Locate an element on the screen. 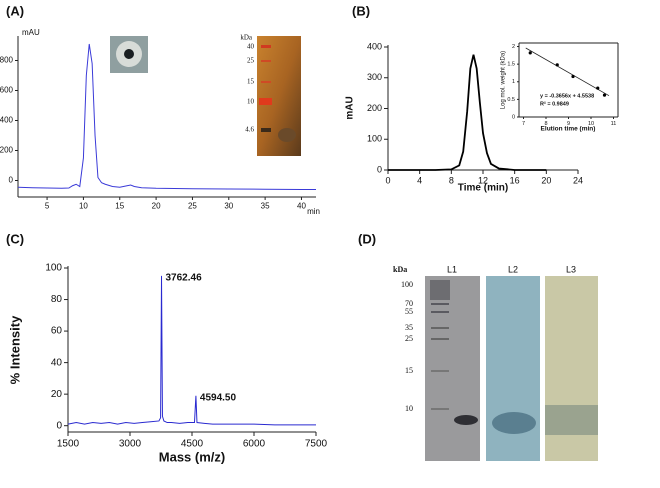 The width and height of the screenshot is (660, 488). lane-label: L3 is located at coordinates (571, 269).